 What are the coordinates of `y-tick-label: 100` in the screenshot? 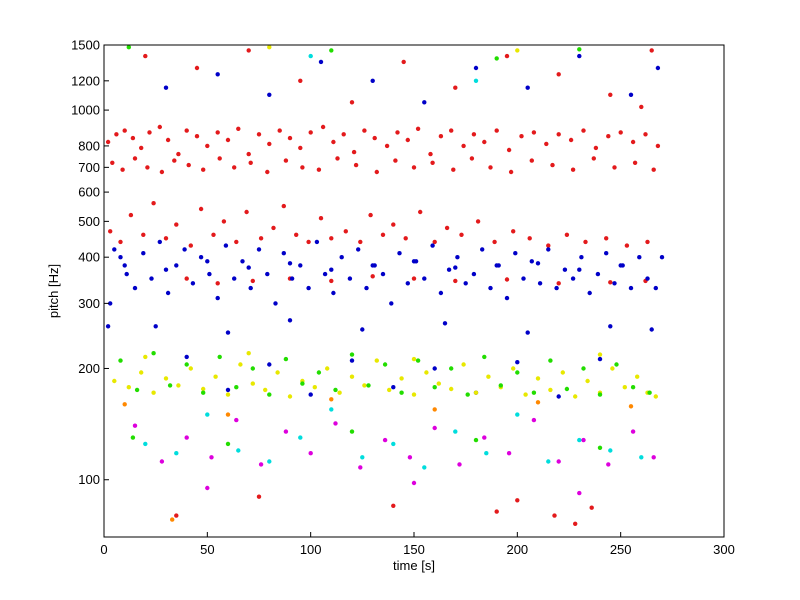 It's located at (89, 479).